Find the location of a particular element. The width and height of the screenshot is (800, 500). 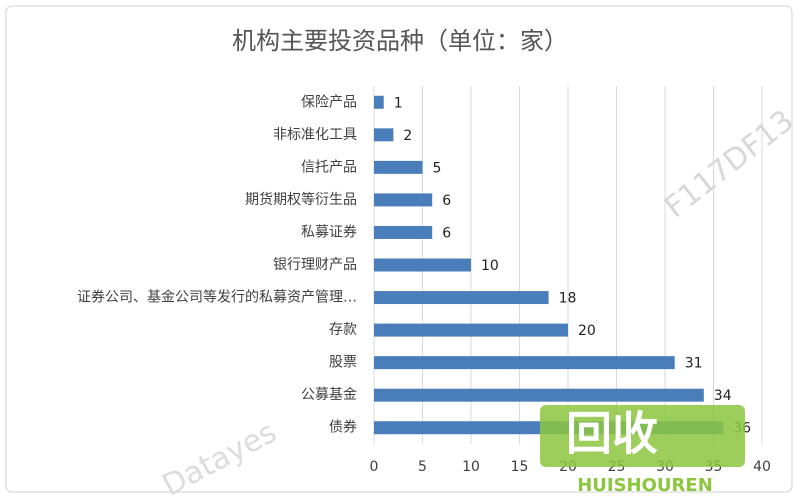

y-tick-label: 私募证券 is located at coordinates (329, 232).